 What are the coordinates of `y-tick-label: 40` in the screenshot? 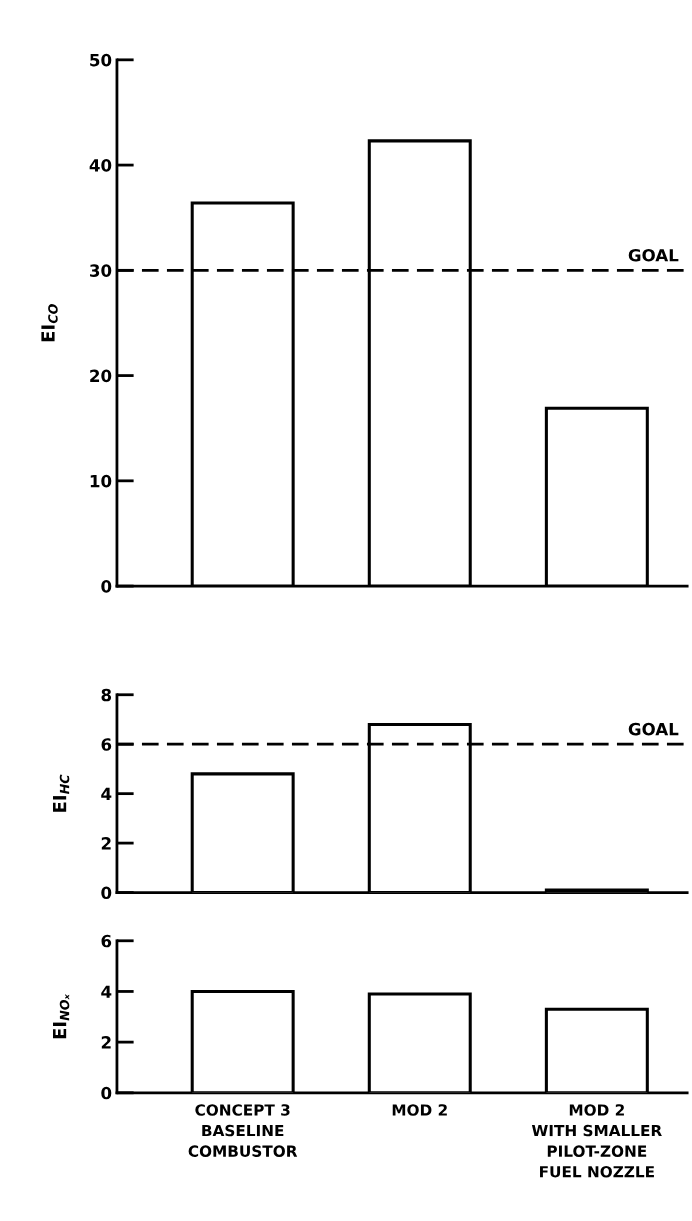 It's located at (100, 165).